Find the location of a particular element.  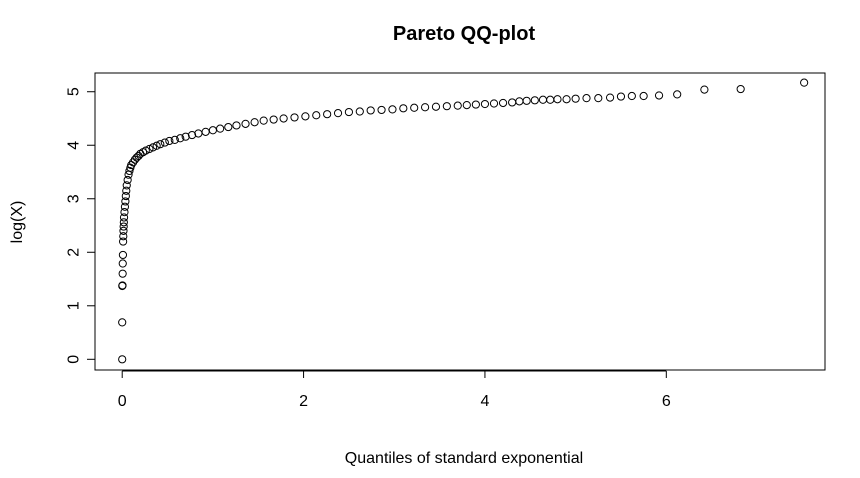

y-axis-label: log(X) is located at coordinates (17, 222).